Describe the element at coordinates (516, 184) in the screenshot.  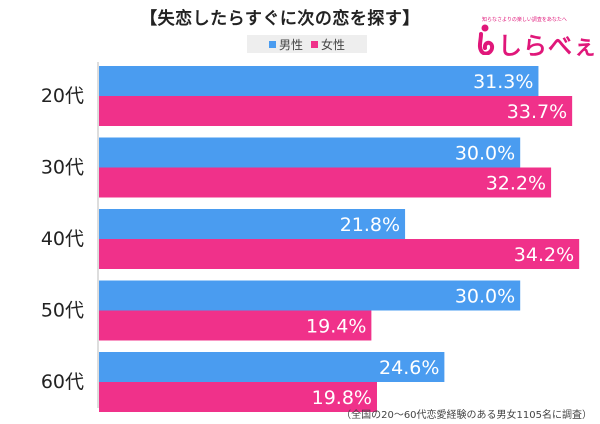
I see `bar-value-label-female: 32.2%` at that location.